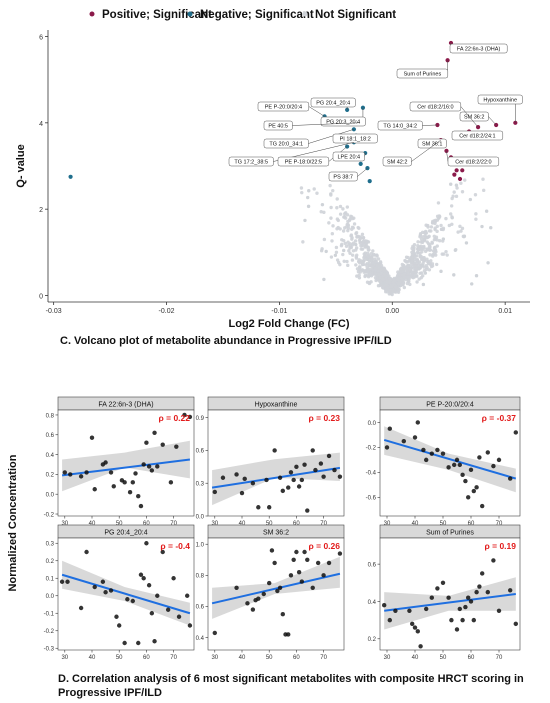  I want to click on y-tick-label: 4, so click(41, 124).